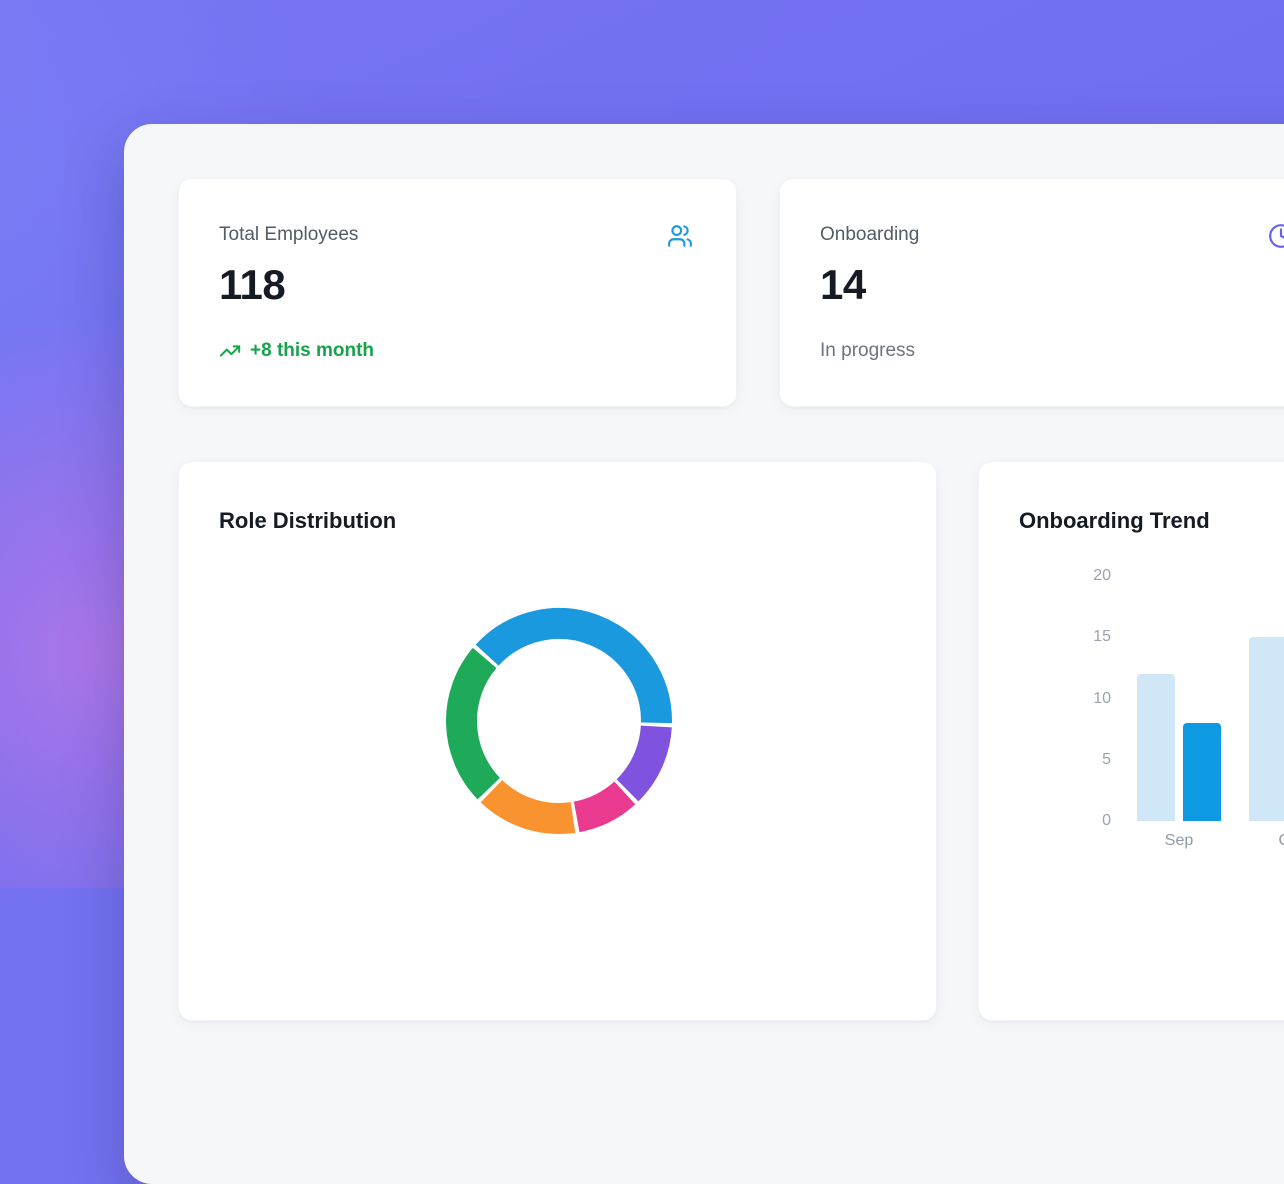  What do you see at coordinates (289, 234) in the screenshot?
I see `stat-label: Total Employees` at bounding box center [289, 234].